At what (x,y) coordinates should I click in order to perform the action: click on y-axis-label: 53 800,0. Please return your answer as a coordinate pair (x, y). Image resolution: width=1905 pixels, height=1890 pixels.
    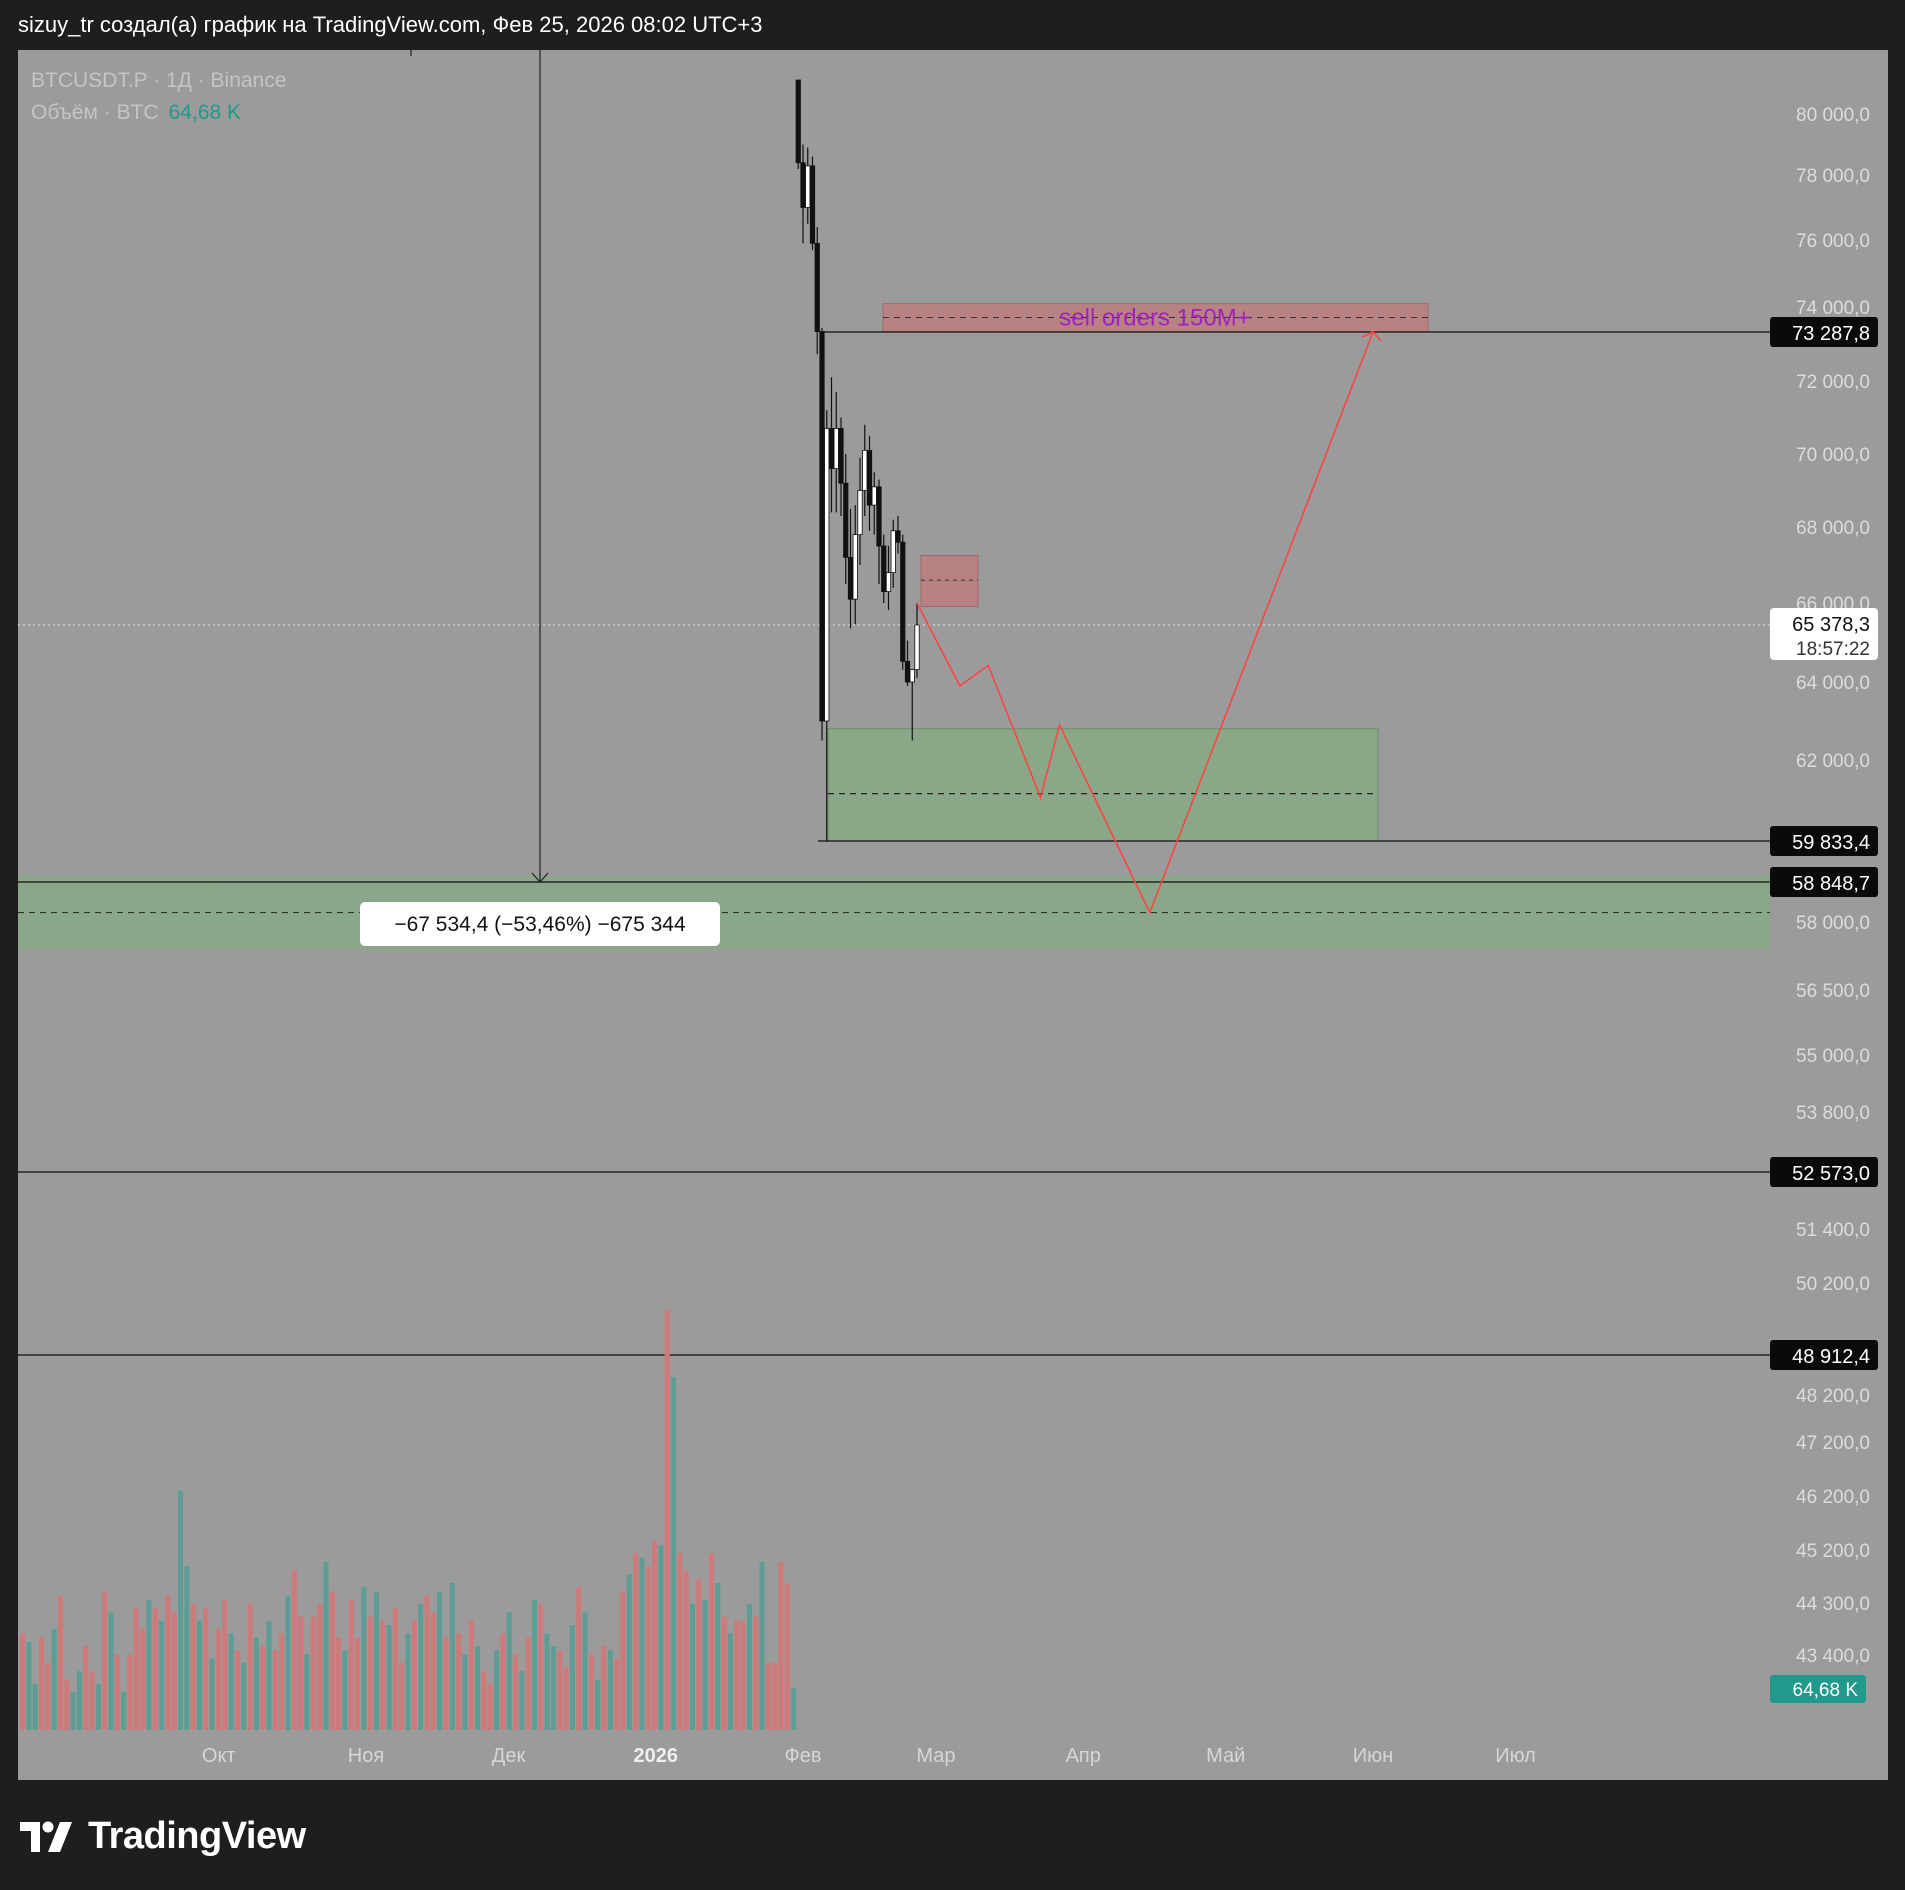
    Looking at the image, I should click on (1833, 1113).